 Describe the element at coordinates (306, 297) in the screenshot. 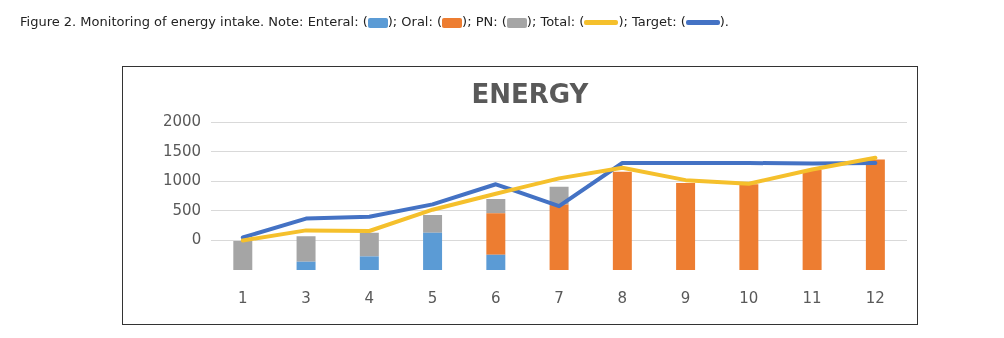

I see `x-tick-label: 3` at that location.